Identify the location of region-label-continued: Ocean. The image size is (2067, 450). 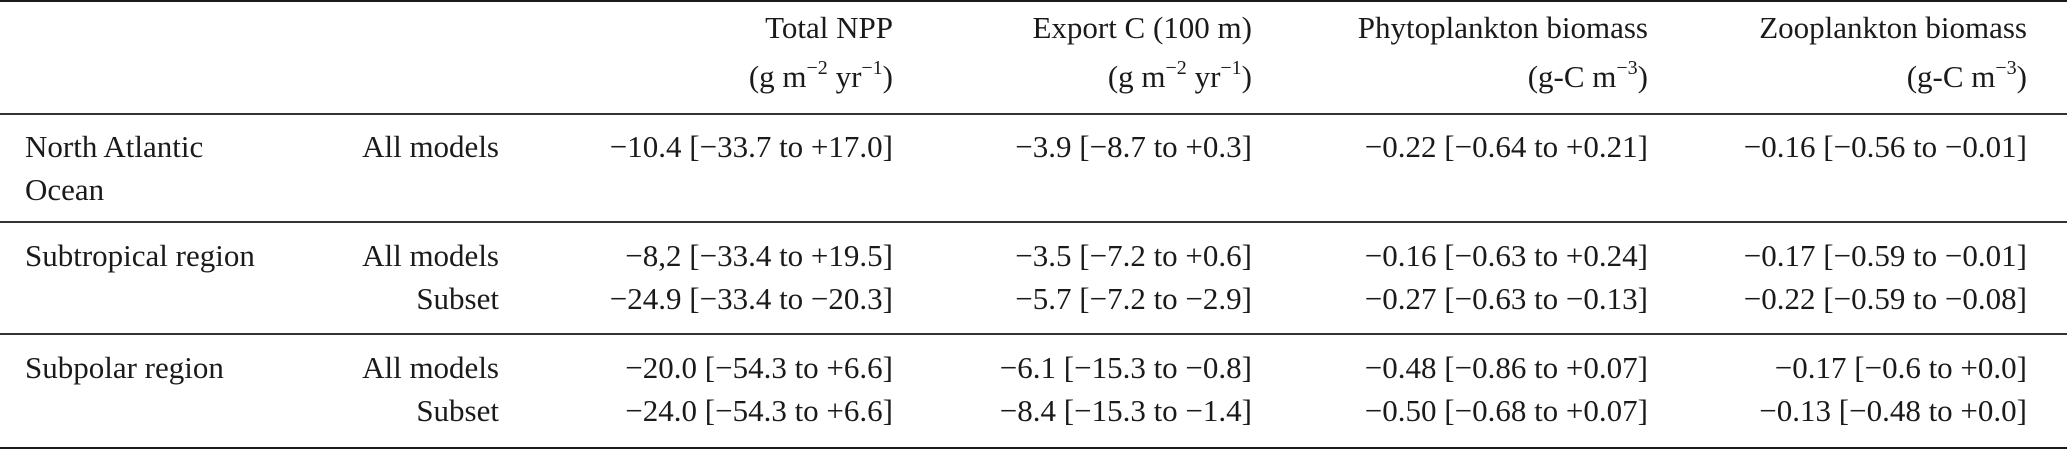
(65, 189).